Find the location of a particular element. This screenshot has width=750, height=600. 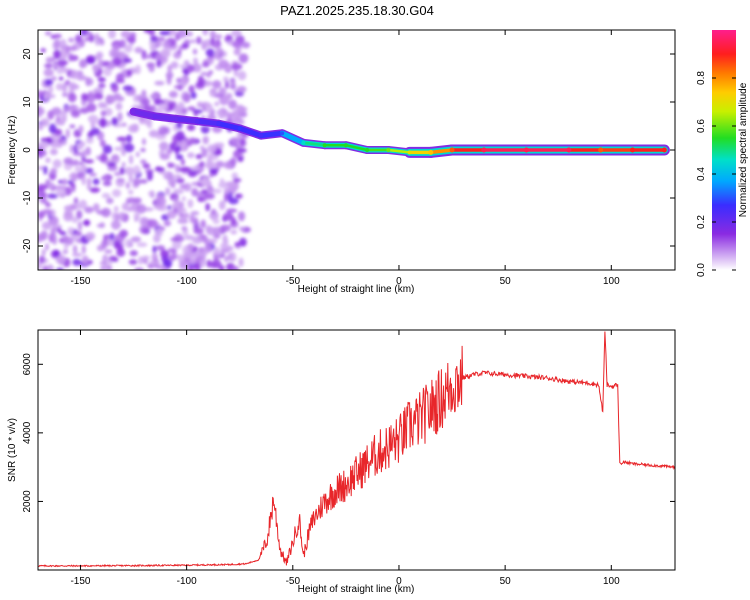

x-tick-label: 0 is located at coordinates (399, 281).